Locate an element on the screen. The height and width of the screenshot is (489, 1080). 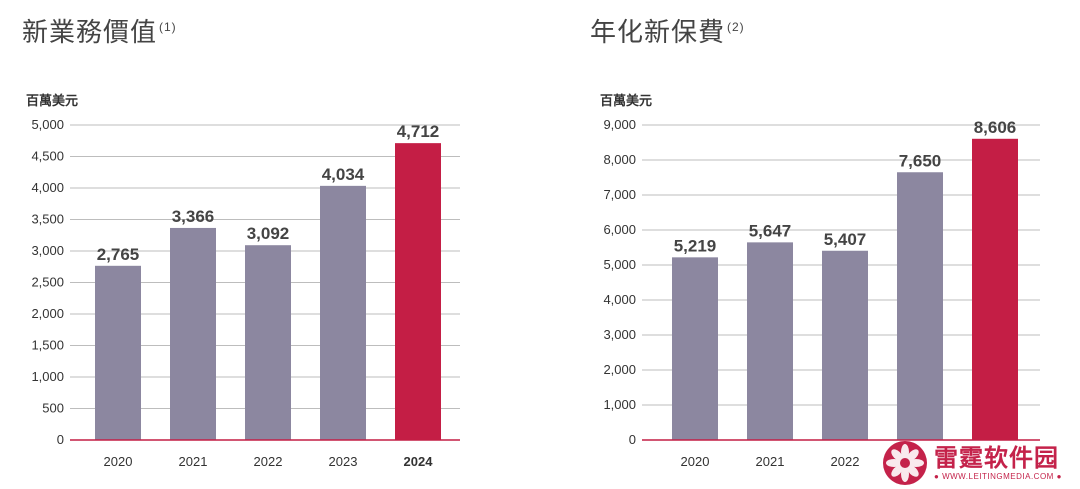
y-tick-label: 6,000 is located at coordinates (619, 229).